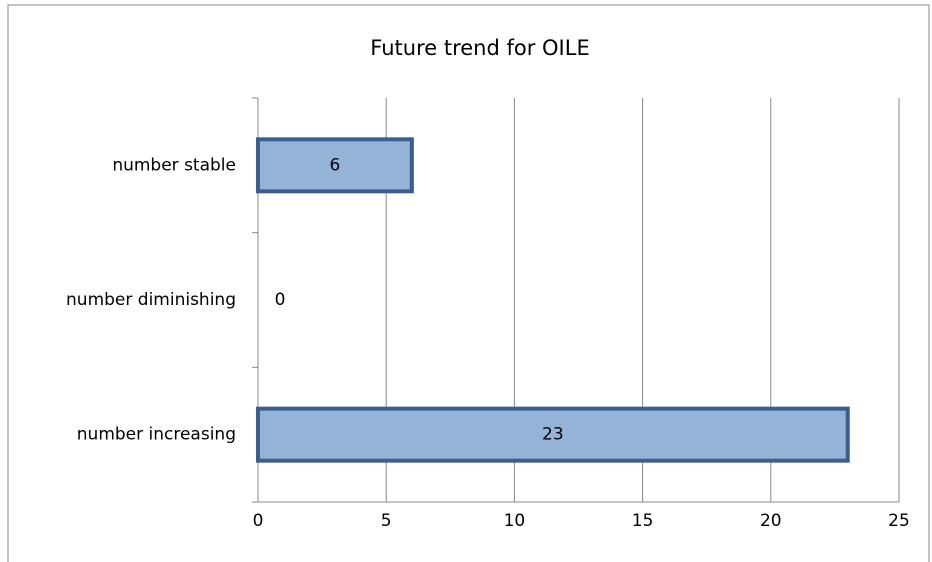 This screenshot has height=562, width=932. Describe the element at coordinates (643, 521) in the screenshot. I see `x-tick-label: 15` at that location.